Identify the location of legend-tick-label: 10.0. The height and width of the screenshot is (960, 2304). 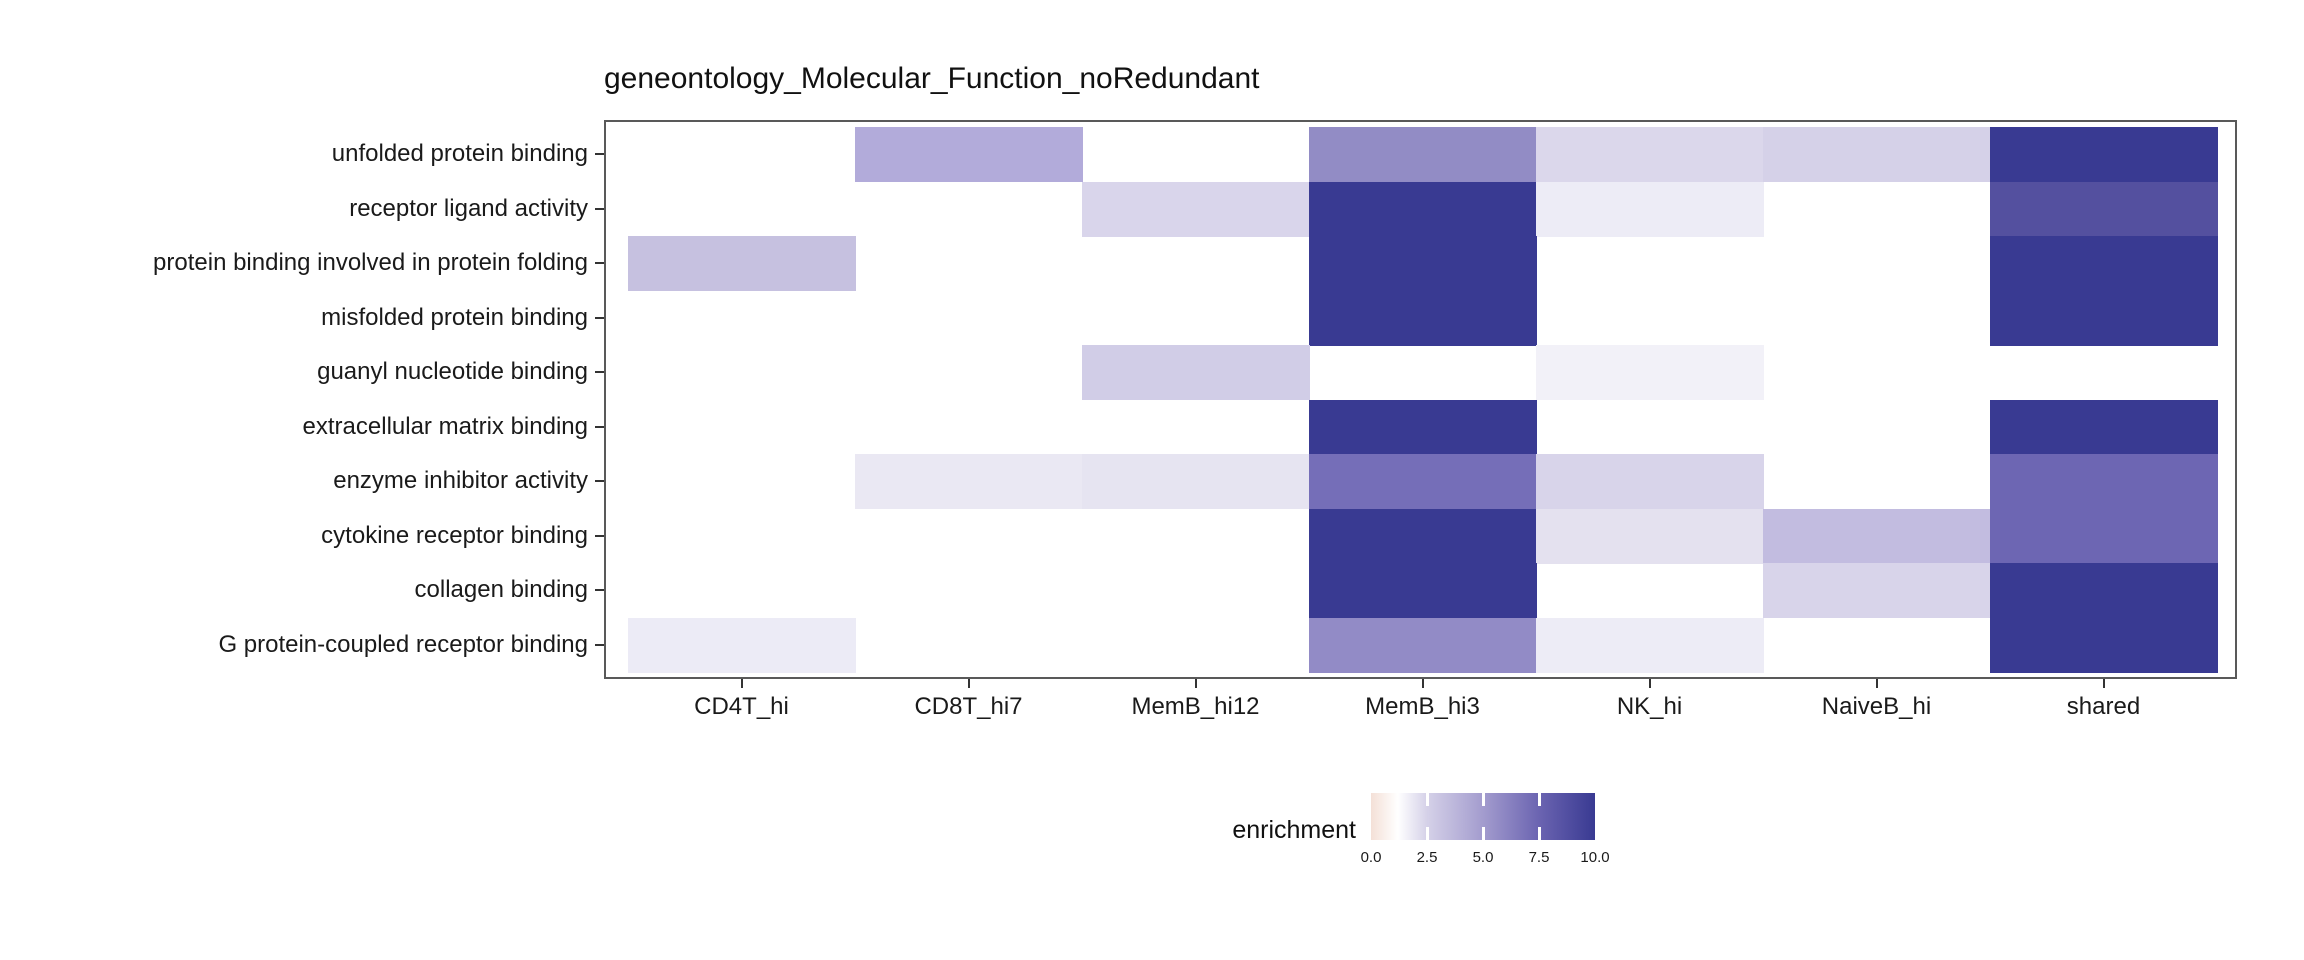
(1595, 857).